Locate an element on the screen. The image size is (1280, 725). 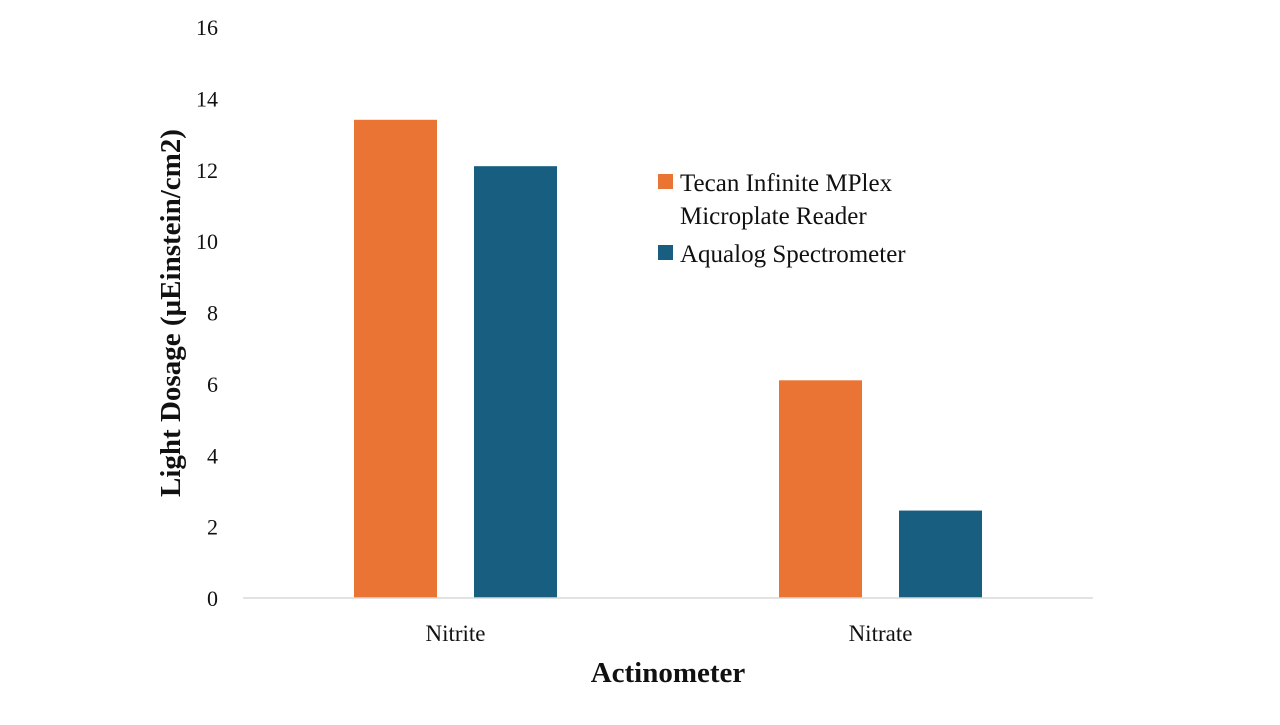
y-tick-label: 16 is located at coordinates (207, 27).